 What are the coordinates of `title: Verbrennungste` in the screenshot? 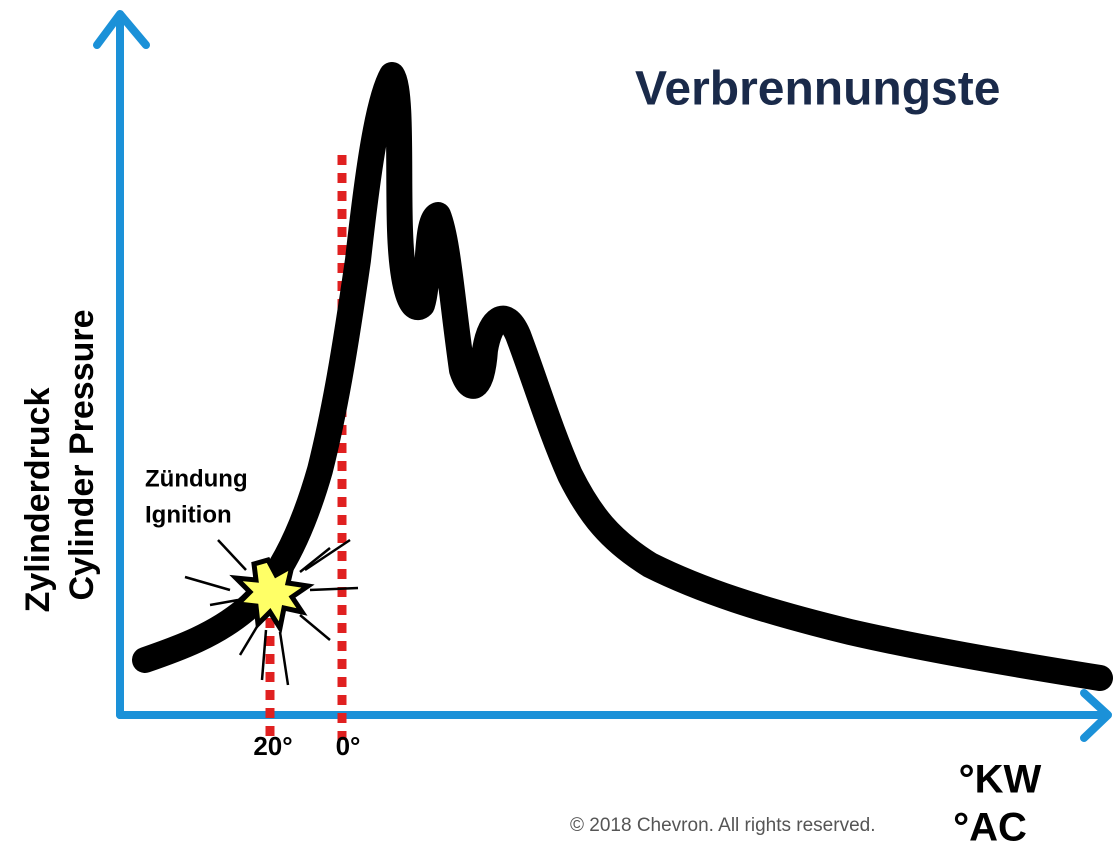 It's located at (817, 89).